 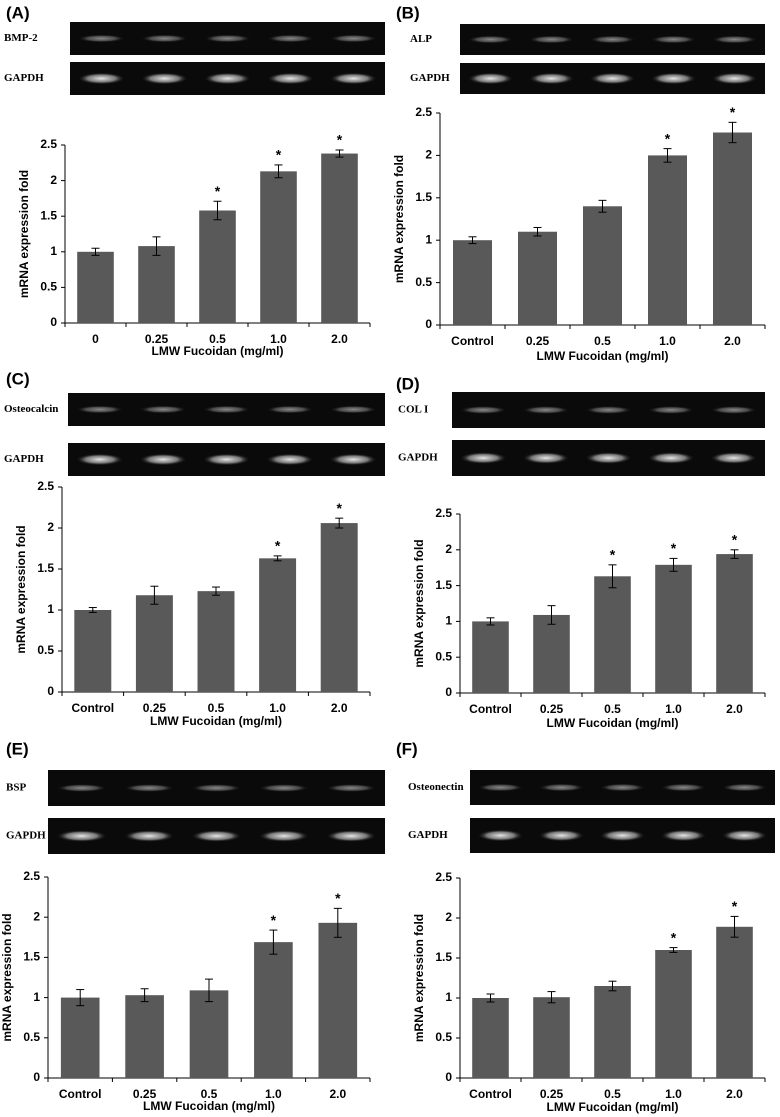 I want to click on x-tick-label: Control, so click(x=490, y=1094).